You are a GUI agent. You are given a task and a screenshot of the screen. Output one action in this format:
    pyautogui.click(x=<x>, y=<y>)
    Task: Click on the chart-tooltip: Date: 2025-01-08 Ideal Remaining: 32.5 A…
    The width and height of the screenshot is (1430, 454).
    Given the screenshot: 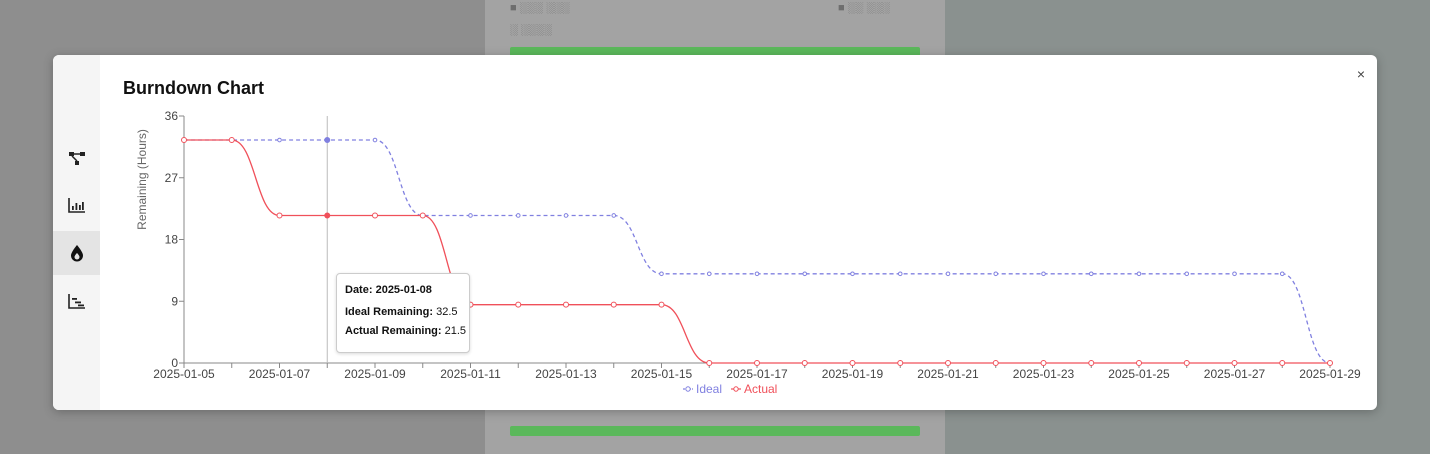 What is the action you would take?
    pyautogui.click(x=403, y=313)
    